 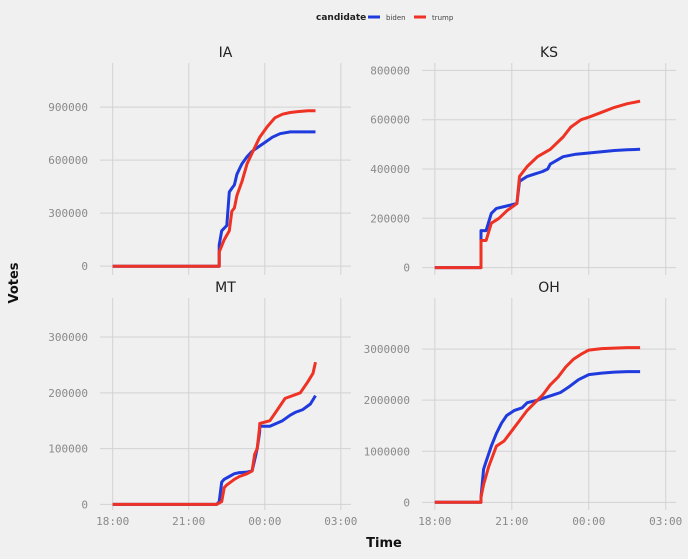 What do you see at coordinates (14, 282) in the screenshot?
I see `y-axis-title: Votes` at bounding box center [14, 282].